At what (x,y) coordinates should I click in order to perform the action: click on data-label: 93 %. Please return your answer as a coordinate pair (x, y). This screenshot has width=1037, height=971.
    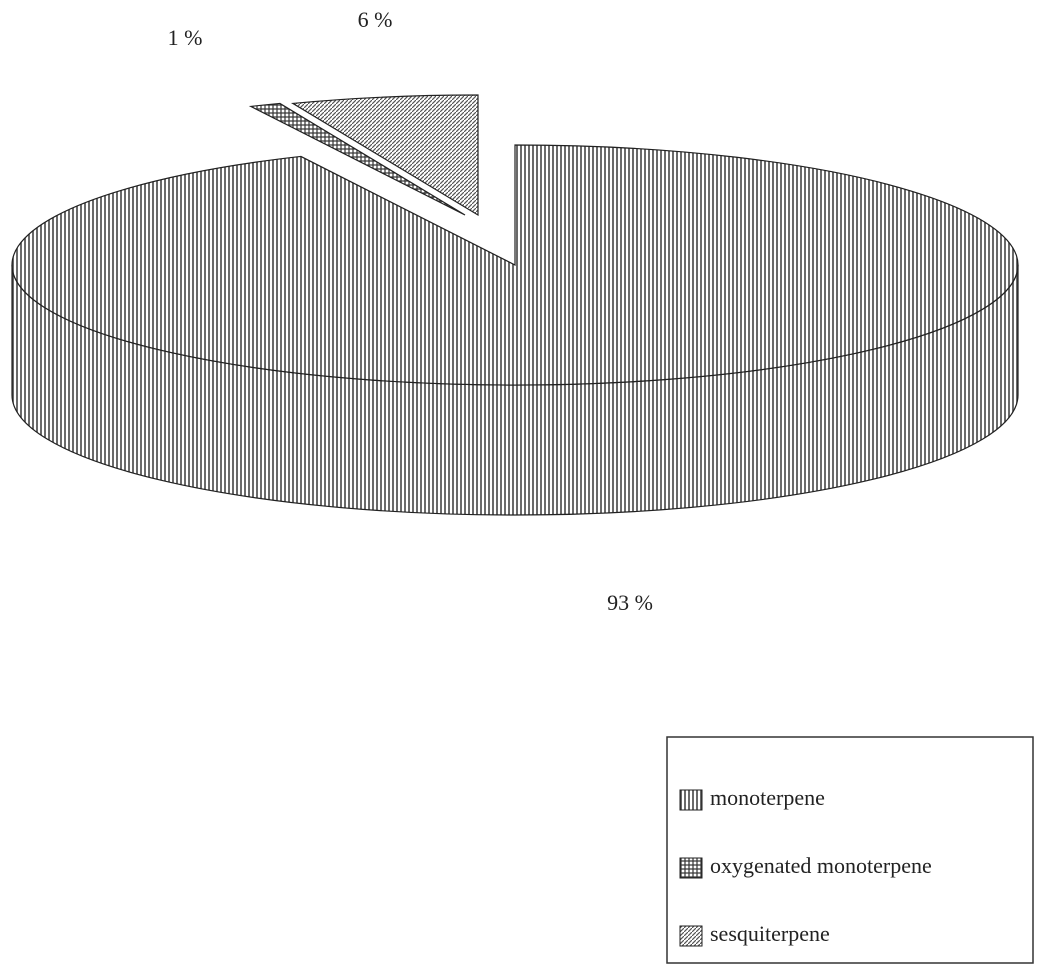
    Looking at the image, I should click on (630, 602).